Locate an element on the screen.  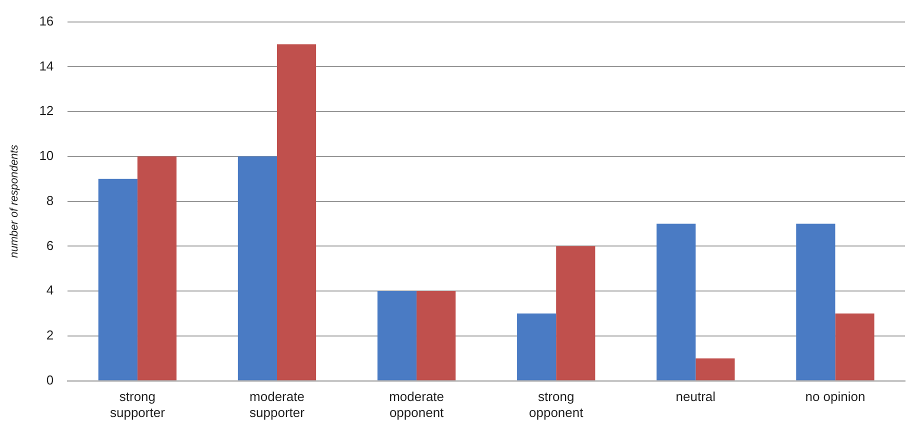
y-tick-label: 10 is located at coordinates (46, 156).